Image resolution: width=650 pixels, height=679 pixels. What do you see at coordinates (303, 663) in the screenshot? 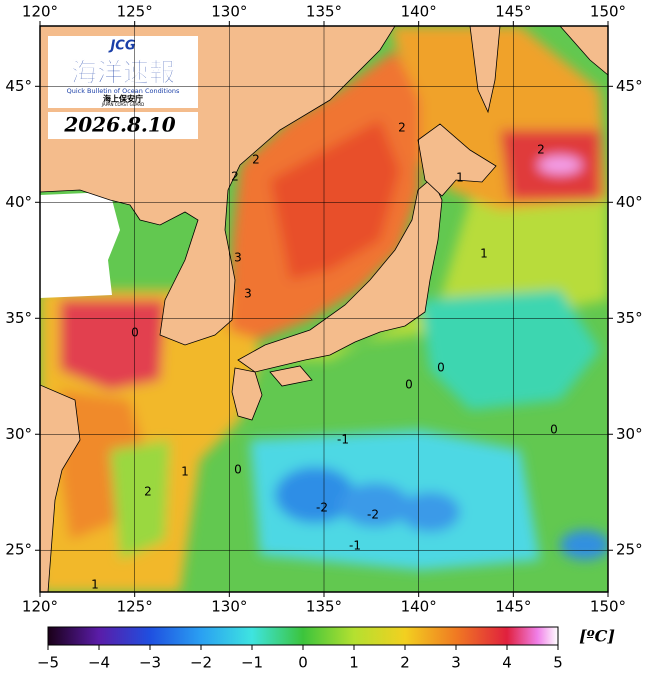
I see `colorbar-tick-label: 0` at bounding box center [303, 663].